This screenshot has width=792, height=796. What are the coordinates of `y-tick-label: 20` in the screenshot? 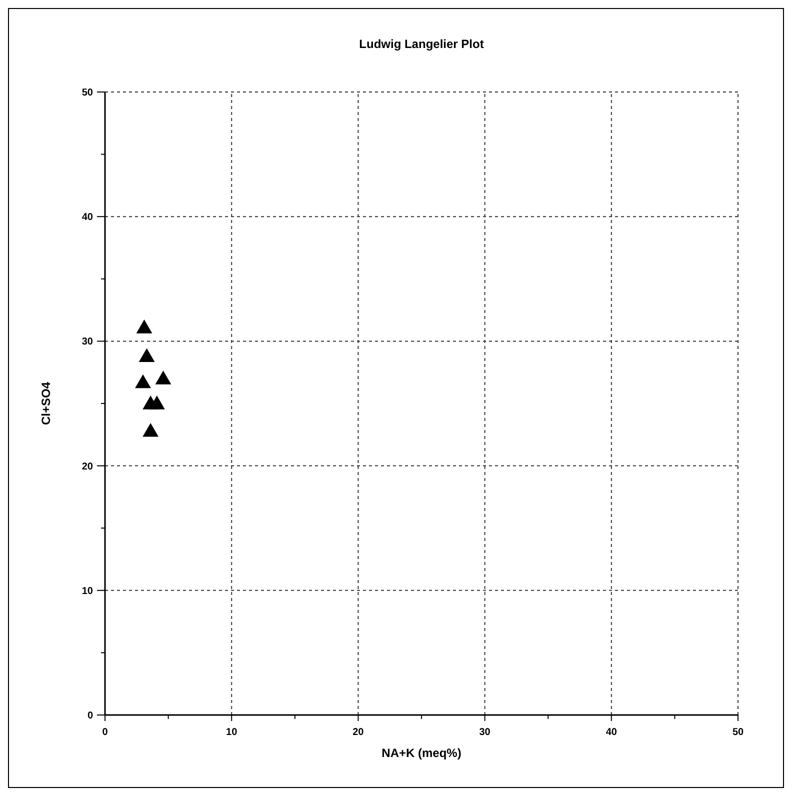 It's located at (88, 466).